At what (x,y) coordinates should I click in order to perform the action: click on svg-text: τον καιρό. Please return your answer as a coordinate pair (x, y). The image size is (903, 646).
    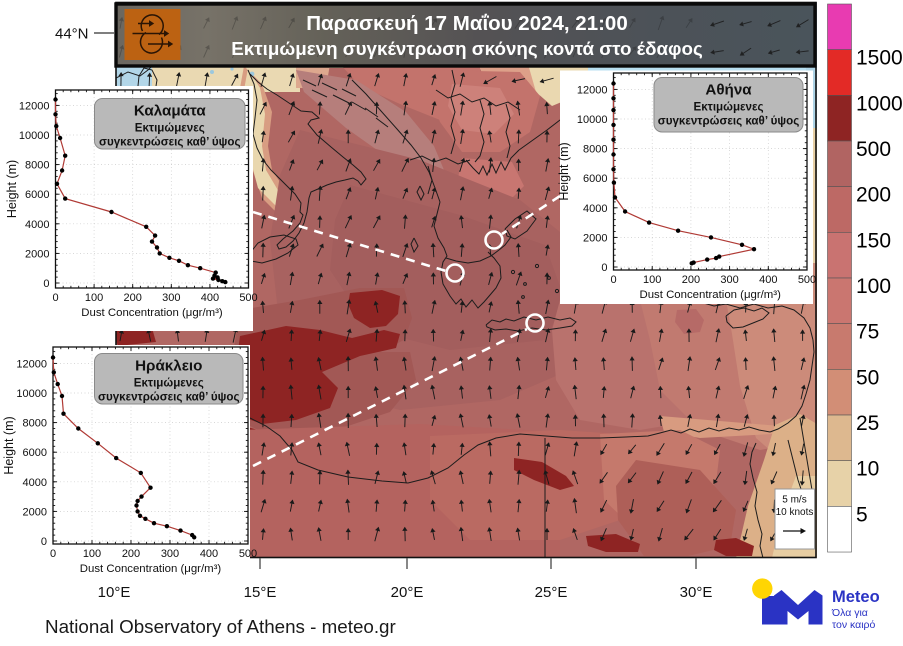
    Looking at the image, I should click on (854, 625).